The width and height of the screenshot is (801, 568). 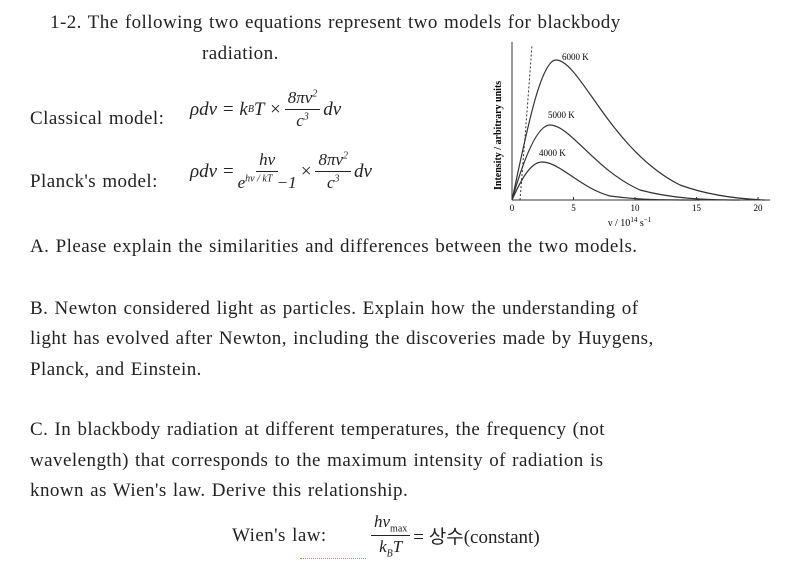 What do you see at coordinates (116, 369) in the screenshot?
I see `question-line: Planck, and Einstein.` at bounding box center [116, 369].